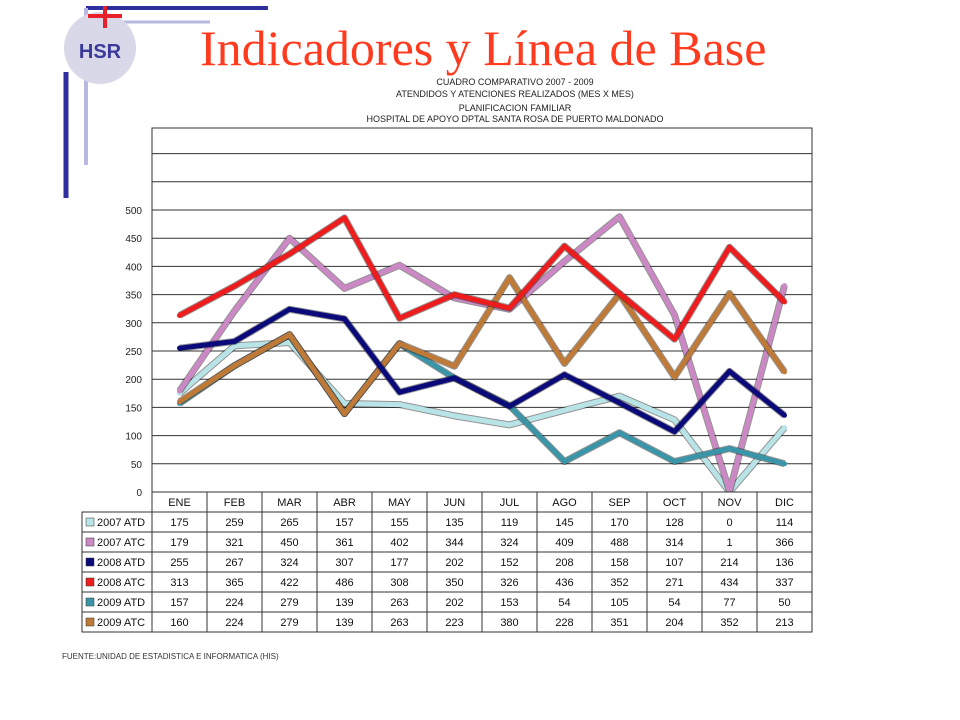 This screenshot has width=960, height=720. I want to click on table-cell: 366, so click(784, 543).